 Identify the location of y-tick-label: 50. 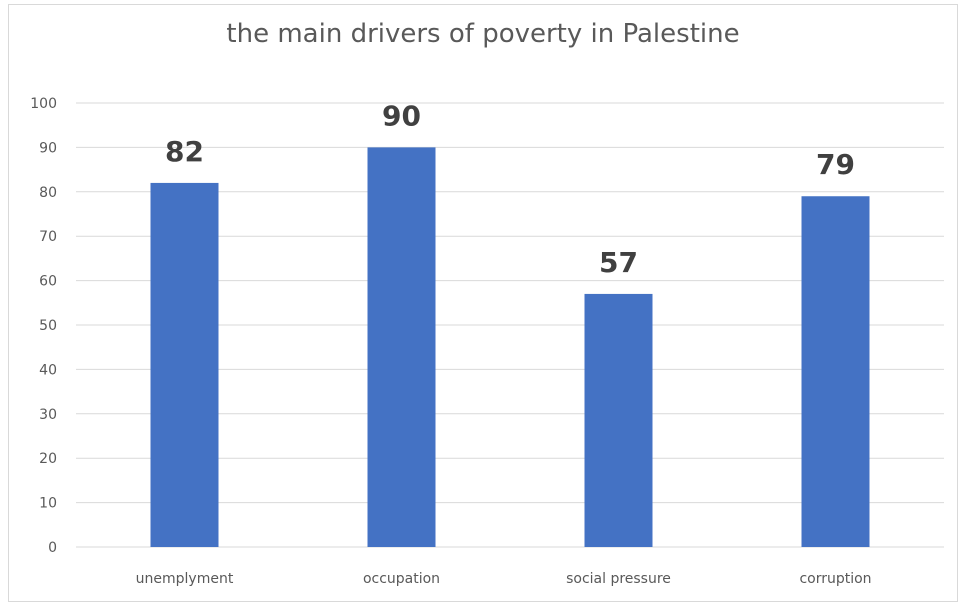
(48, 326).